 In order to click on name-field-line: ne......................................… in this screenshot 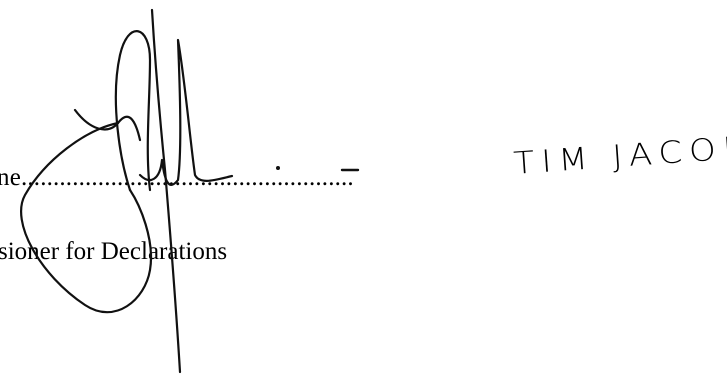, I will do `click(177, 178)`.